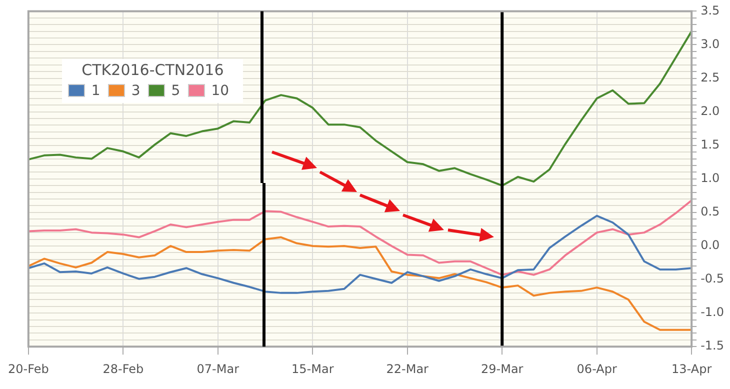 The image size is (730, 389). I want to click on y-tick-label: 3.5, so click(710, 10).